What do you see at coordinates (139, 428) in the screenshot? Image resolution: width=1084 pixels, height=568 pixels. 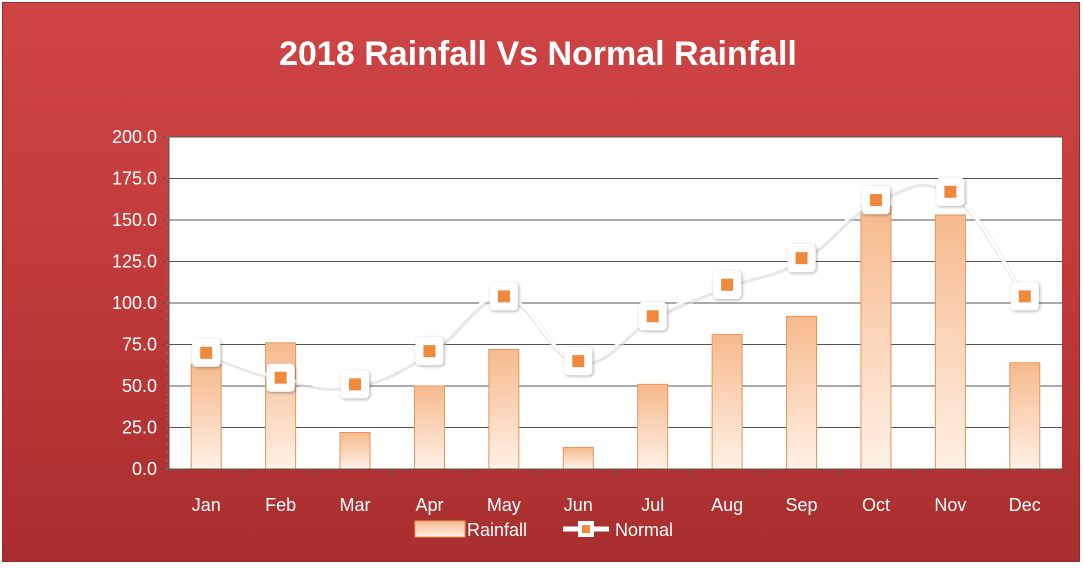 I see `y-tick-label: 25.0` at bounding box center [139, 428].